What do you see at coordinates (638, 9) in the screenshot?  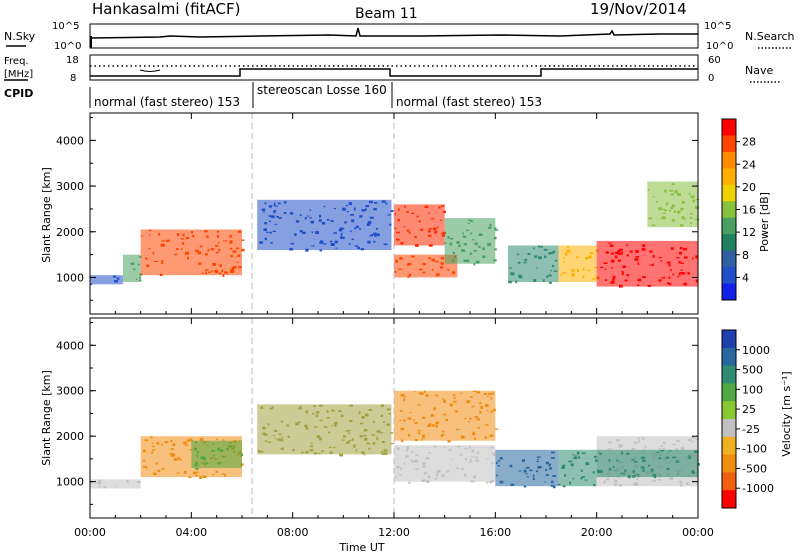 I see `date-label: 19/Nov/2014` at bounding box center [638, 9].